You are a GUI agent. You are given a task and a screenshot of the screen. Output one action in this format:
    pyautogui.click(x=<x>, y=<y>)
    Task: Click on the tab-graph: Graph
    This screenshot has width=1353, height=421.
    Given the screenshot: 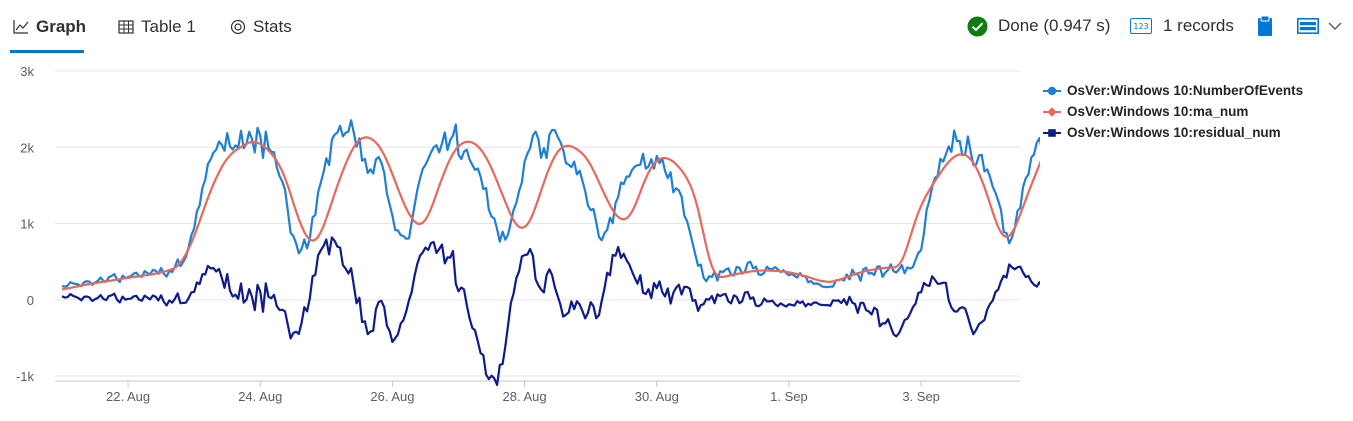 What is the action you would take?
    pyautogui.click(x=49, y=27)
    